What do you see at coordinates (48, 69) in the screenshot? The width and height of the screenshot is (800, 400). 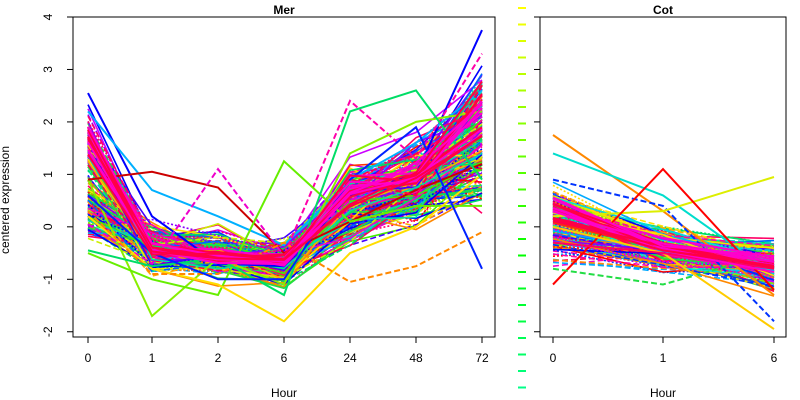 I see `y-tick-label: 3` at bounding box center [48, 69].